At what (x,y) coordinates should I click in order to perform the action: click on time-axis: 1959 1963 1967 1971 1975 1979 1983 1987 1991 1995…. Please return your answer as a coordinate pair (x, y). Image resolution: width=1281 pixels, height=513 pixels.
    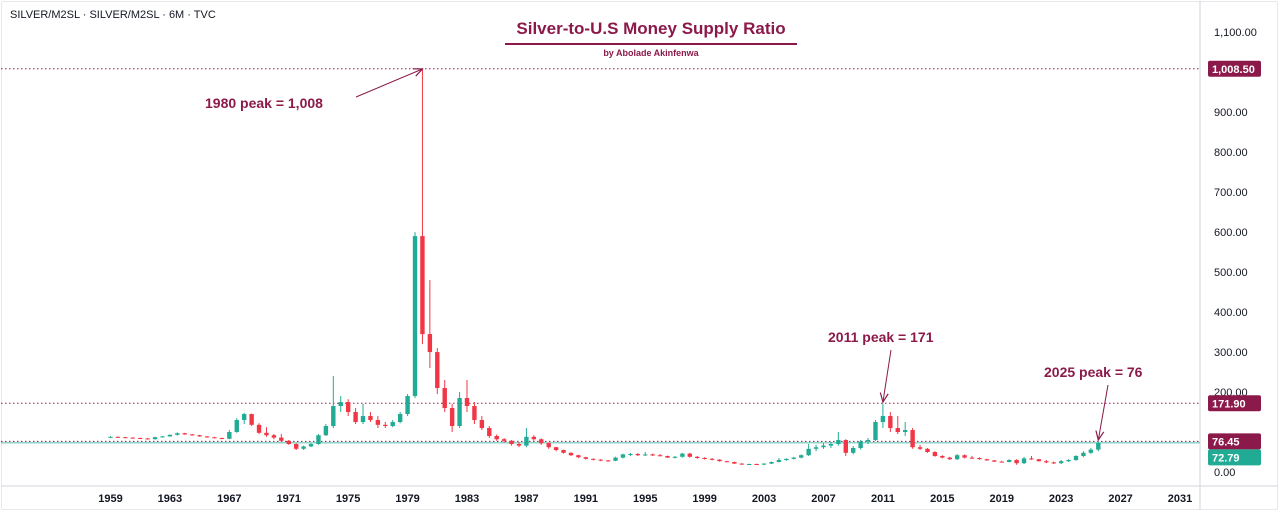
    Looking at the image, I should click on (645, 499).